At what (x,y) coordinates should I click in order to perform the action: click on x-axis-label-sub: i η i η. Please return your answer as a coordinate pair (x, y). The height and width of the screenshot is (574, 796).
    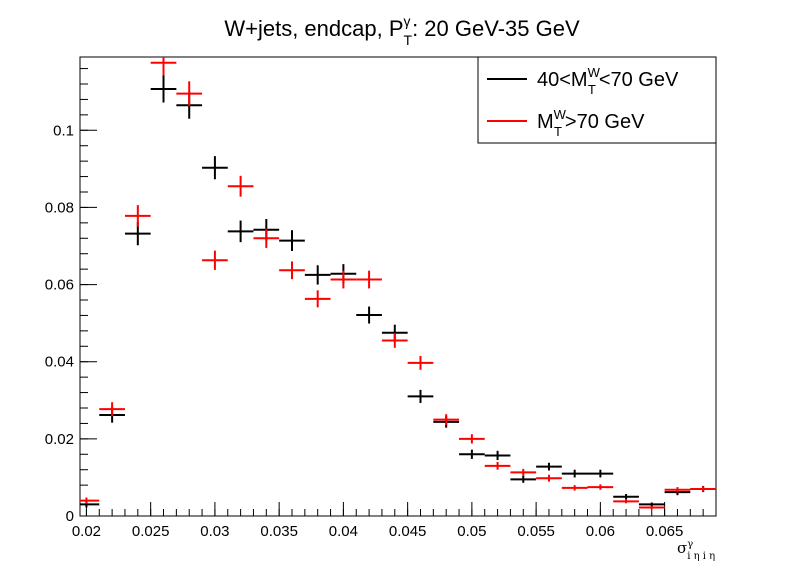
    Looking at the image, I should click on (701, 556).